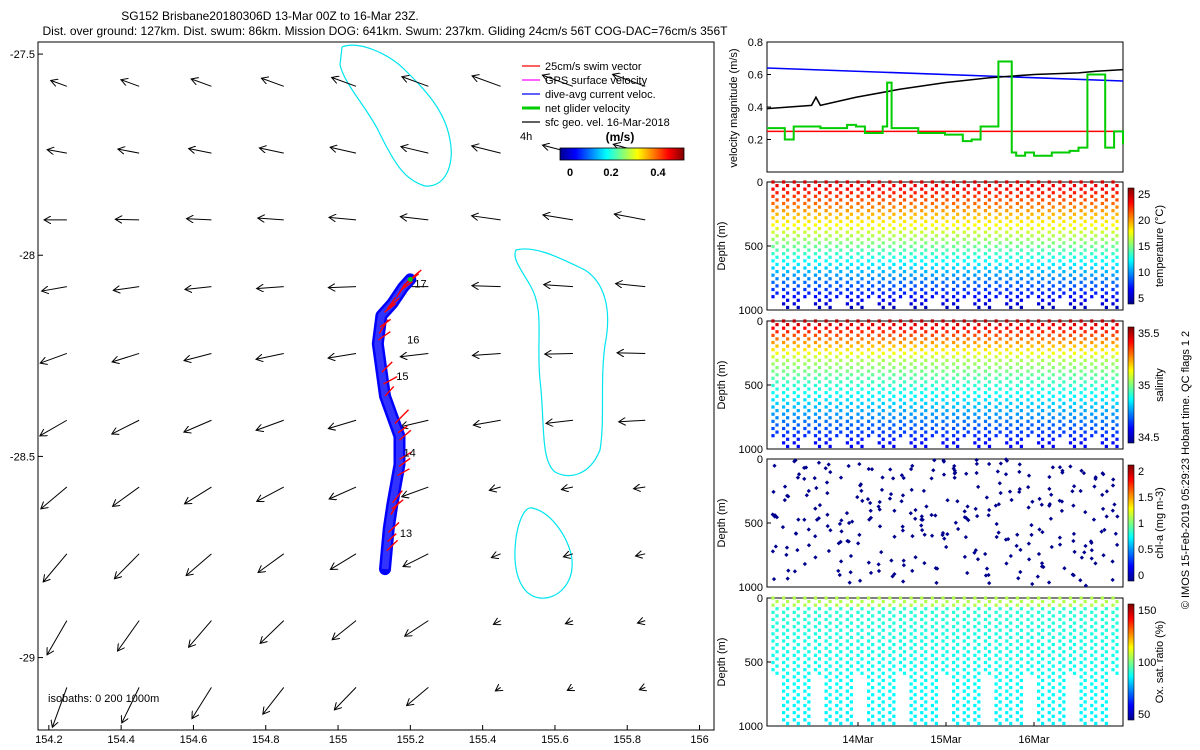 This screenshot has width=1200, height=750. Describe the element at coordinates (1160, 246) in the screenshot. I see `profile-colorbar-label: temperature (°C)` at that location.